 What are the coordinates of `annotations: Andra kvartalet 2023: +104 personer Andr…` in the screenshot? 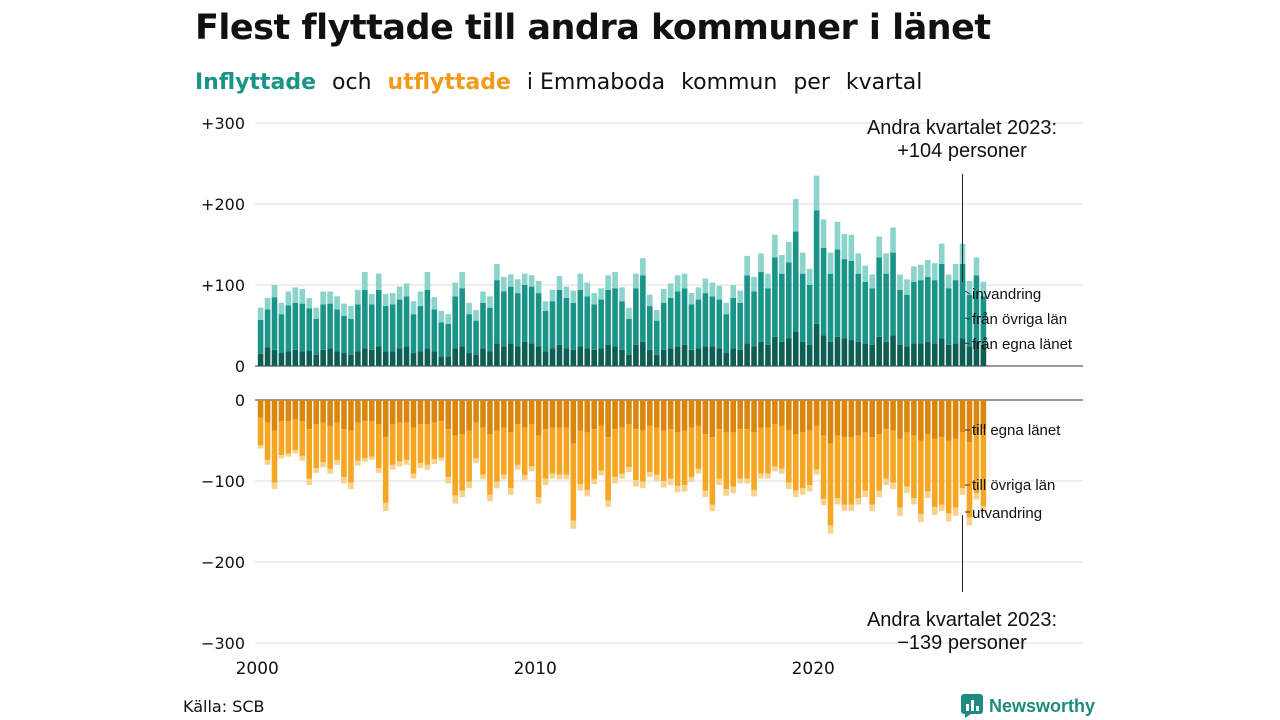 It's located at (962, 385).